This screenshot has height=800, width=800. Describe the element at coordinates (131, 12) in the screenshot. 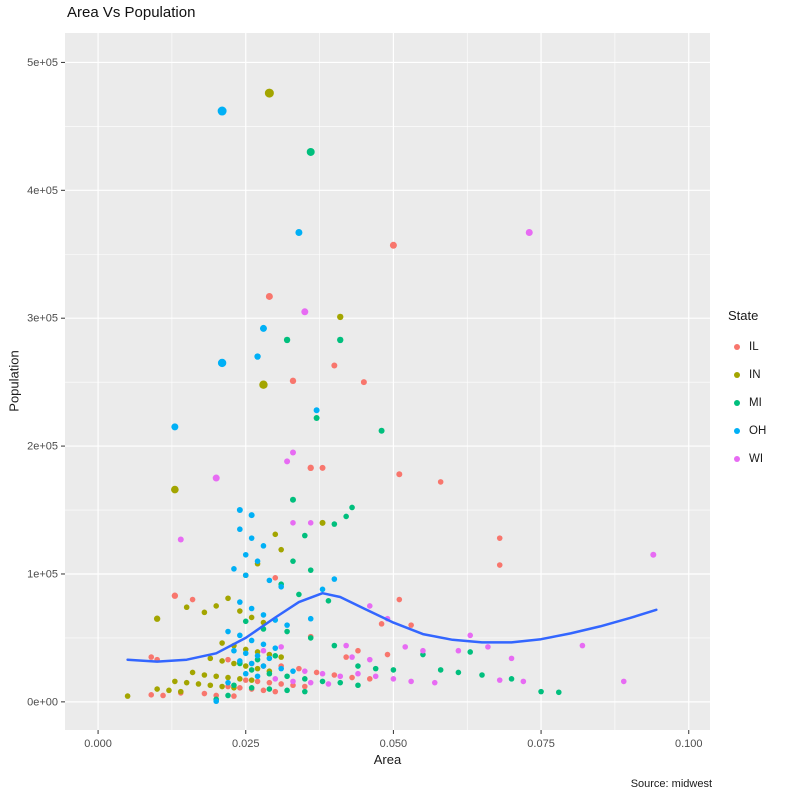

I see `chart-title: Area Vs Population` at that location.